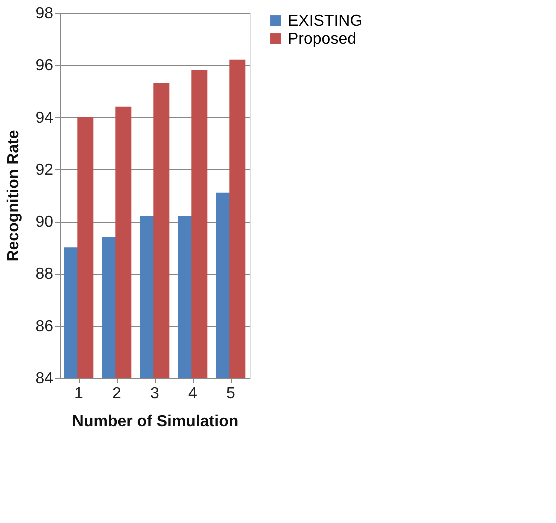 The image size is (556, 523). Describe the element at coordinates (155, 422) in the screenshot. I see `x-axis-title: Number of Simulation` at that location.